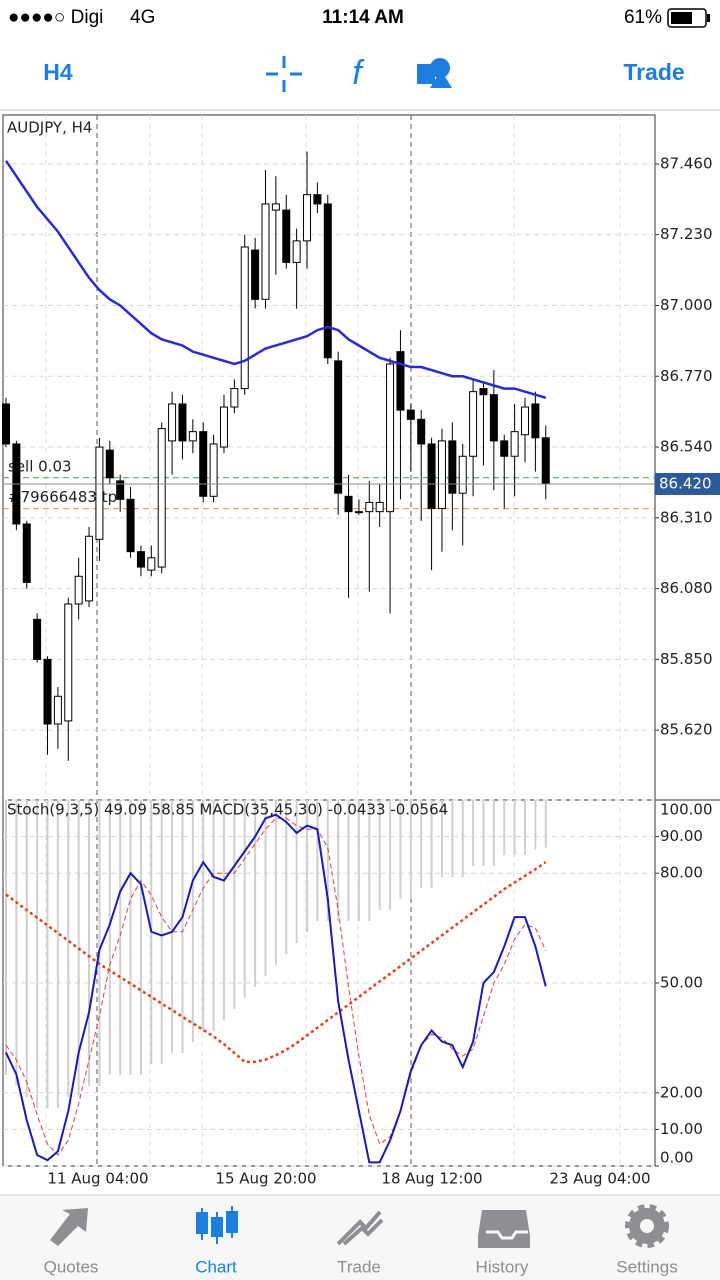 This screenshot has height=1280, width=720. What do you see at coordinates (69, 1227) in the screenshot?
I see `quotes-icon` at bounding box center [69, 1227].